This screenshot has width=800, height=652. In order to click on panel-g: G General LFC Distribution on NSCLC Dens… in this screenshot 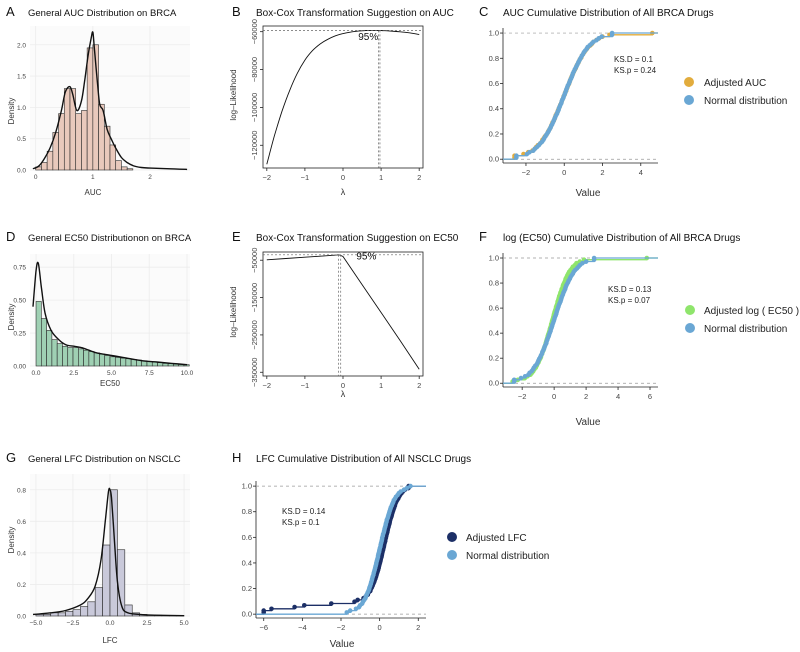, I will do `click(98, 547)`.